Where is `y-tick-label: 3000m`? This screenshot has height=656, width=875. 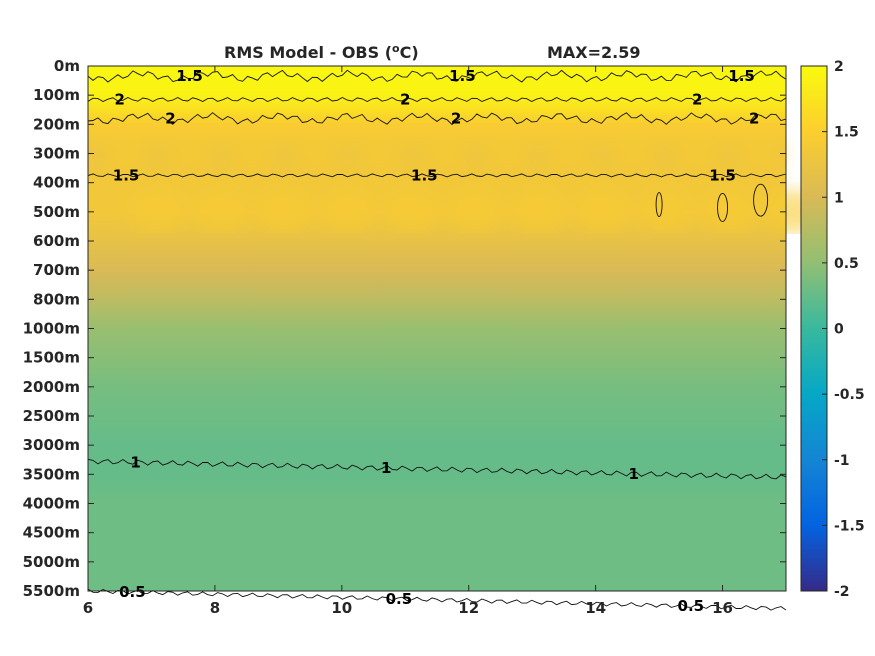
y-tick-label: 3000m is located at coordinates (51, 445).